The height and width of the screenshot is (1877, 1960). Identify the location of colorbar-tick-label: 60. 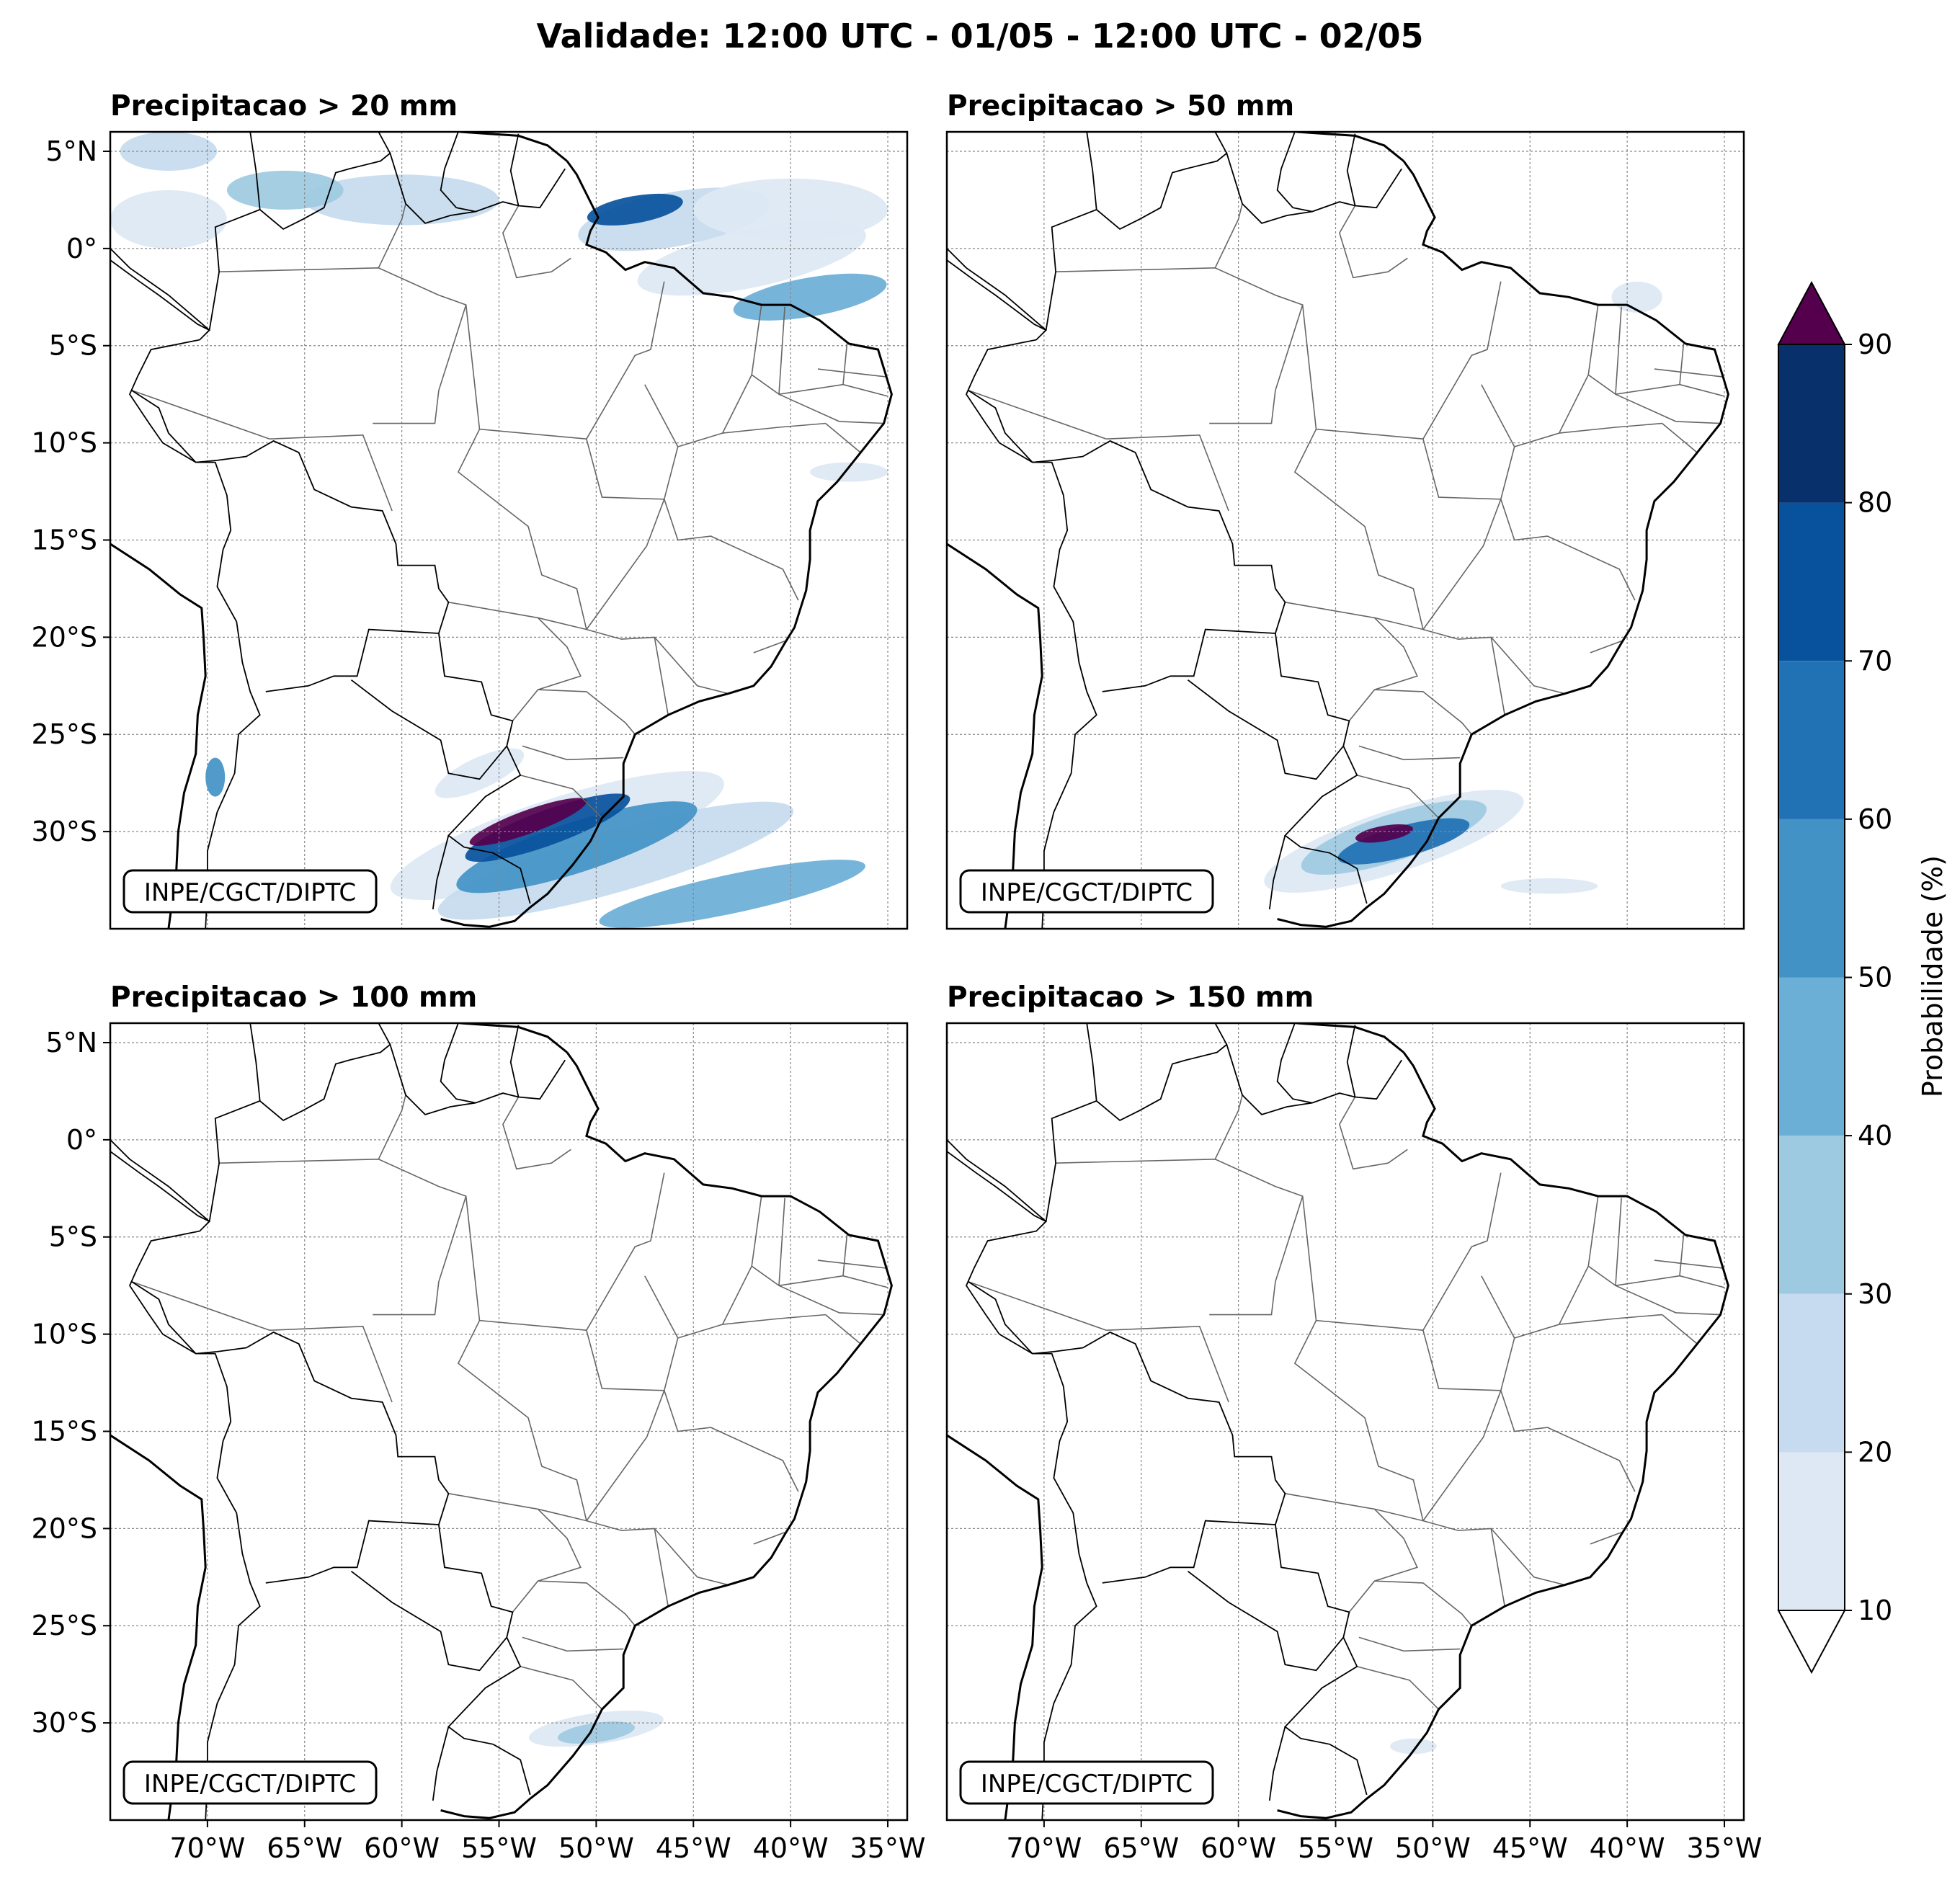
(1875, 819).